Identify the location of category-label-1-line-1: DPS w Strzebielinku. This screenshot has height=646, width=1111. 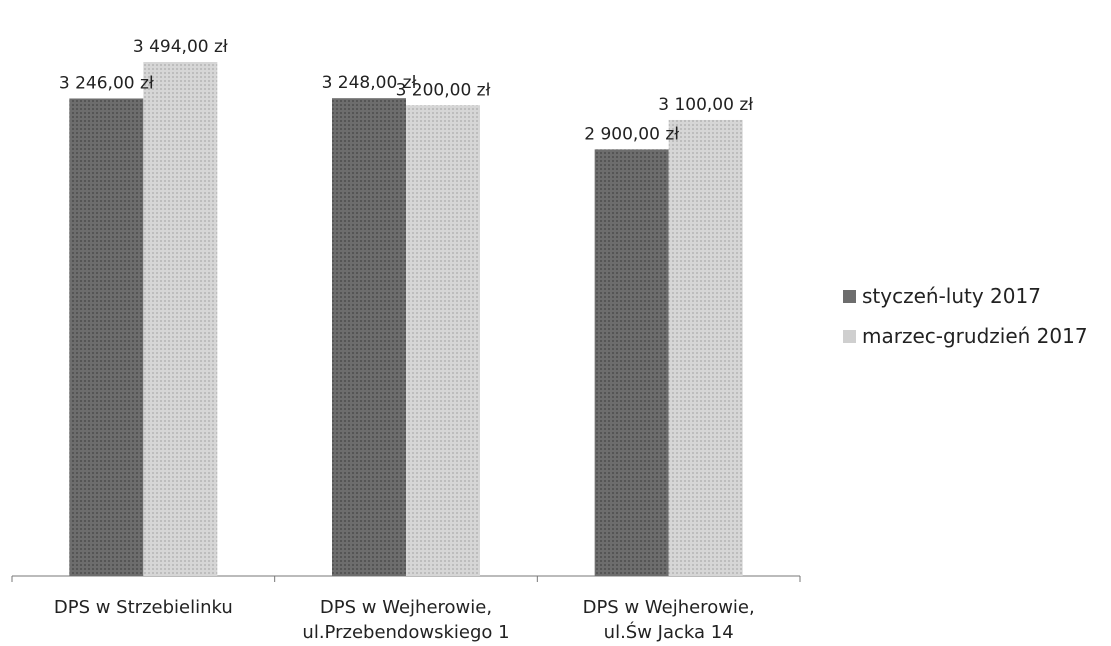
(143, 607).